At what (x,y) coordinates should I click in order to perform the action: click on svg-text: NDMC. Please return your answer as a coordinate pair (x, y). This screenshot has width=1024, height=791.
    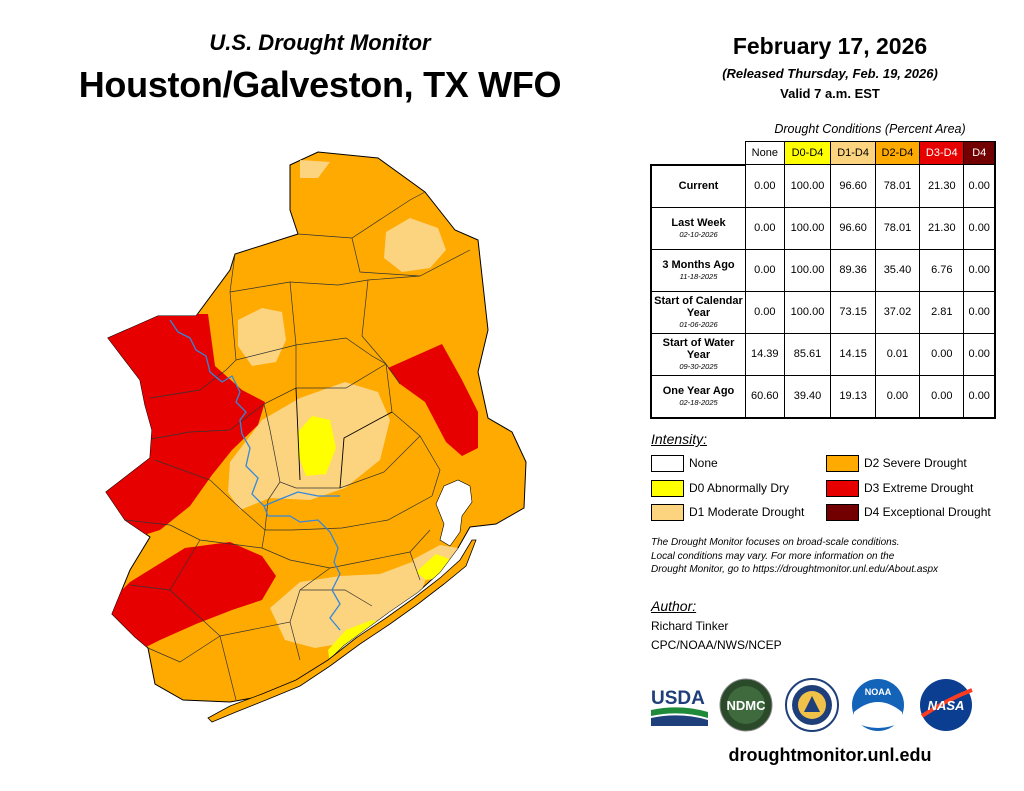
    Looking at the image, I should click on (747, 705).